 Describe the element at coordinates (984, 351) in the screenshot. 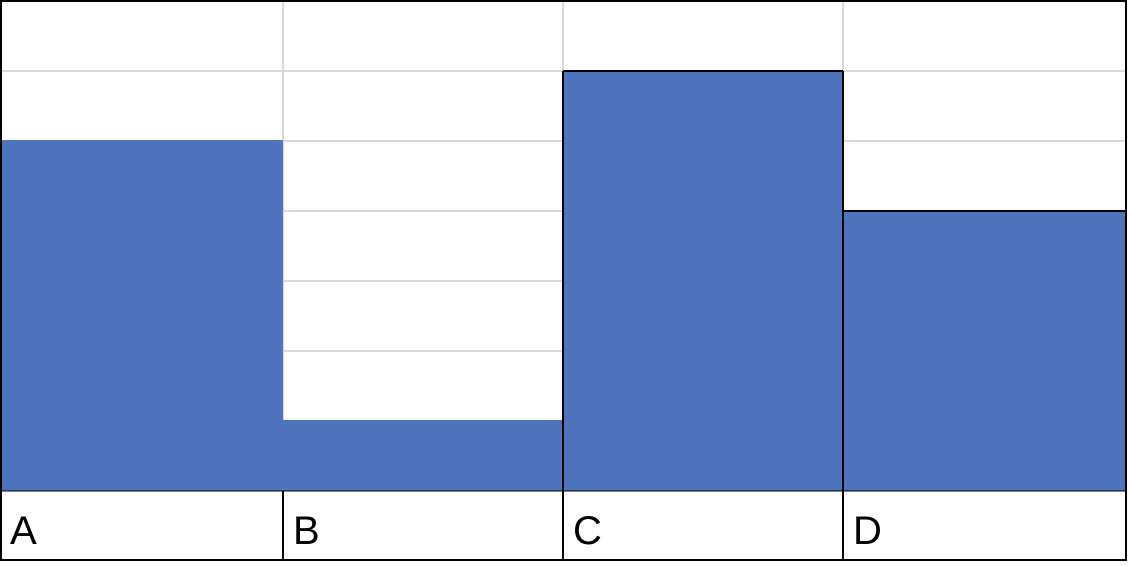

I see `bar-D` at that location.